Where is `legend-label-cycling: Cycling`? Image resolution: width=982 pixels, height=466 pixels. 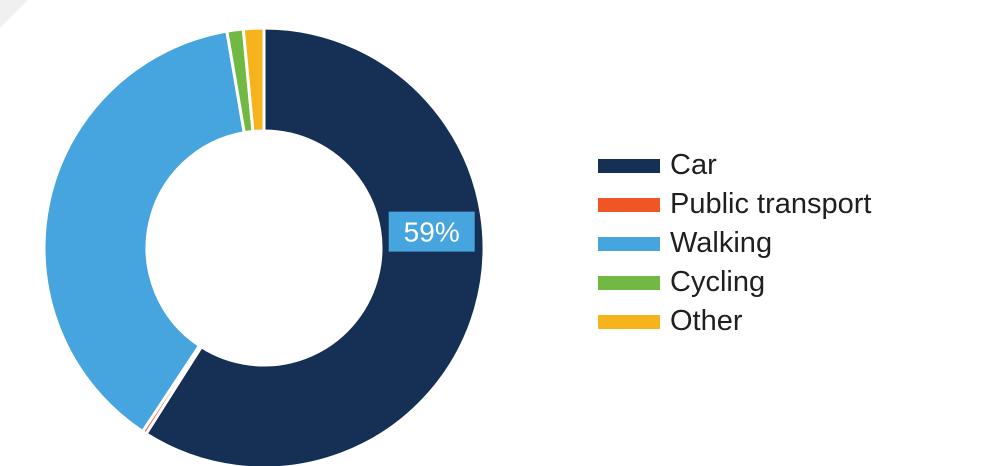
legend-label-cycling: Cycling is located at coordinates (718, 282).